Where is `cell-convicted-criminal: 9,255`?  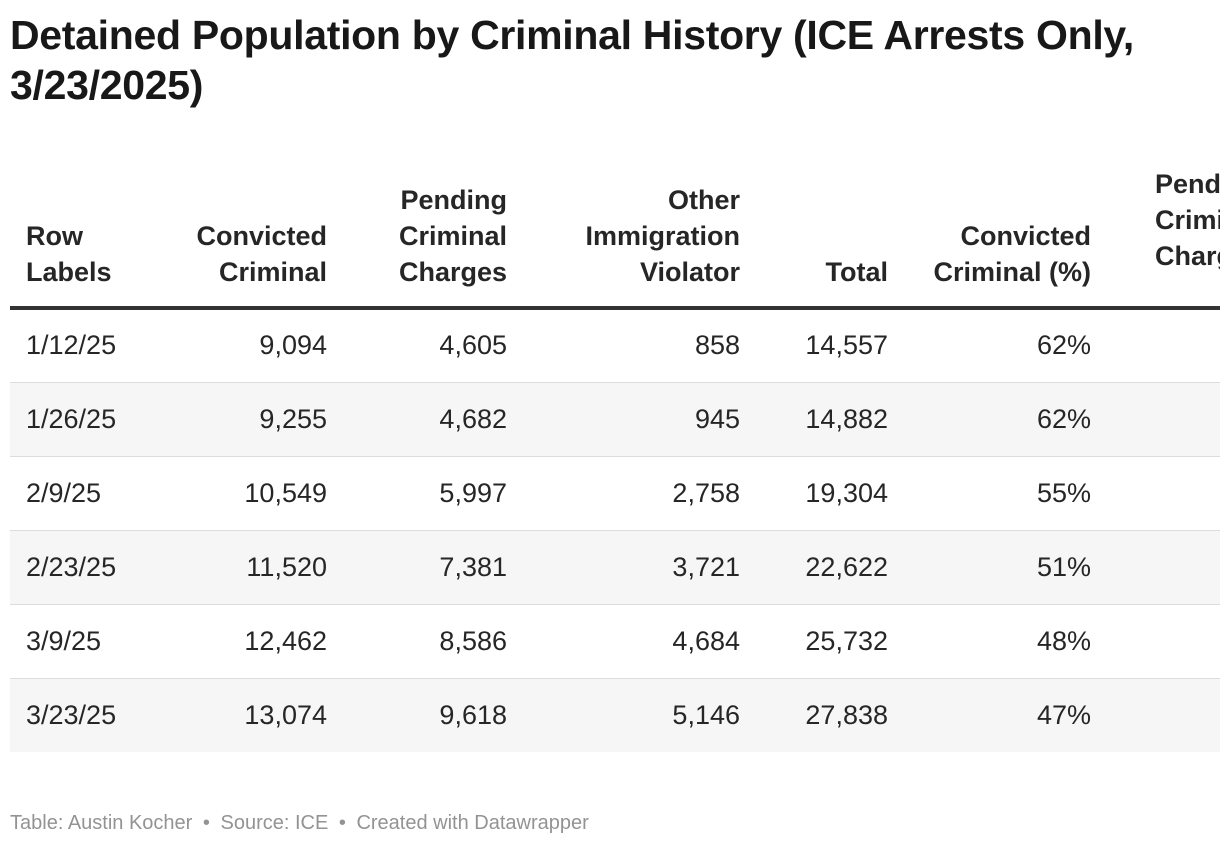
cell-convicted-criminal: 9,255 is located at coordinates (245, 419).